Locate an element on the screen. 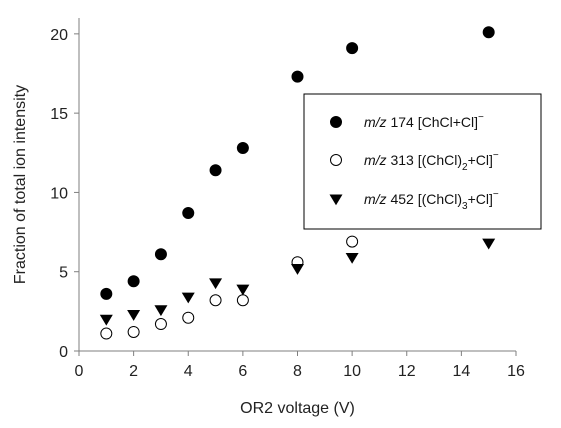 The height and width of the screenshot is (428, 561). legend-label-series-2: m/z 313 [(ChCl)2+Cl]− is located at coordinates (431, 161).